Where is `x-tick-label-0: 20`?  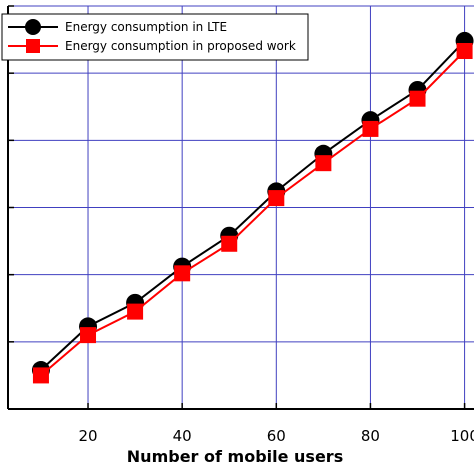
x-tick-label-0: 20 is located at coordinates (87, 436).